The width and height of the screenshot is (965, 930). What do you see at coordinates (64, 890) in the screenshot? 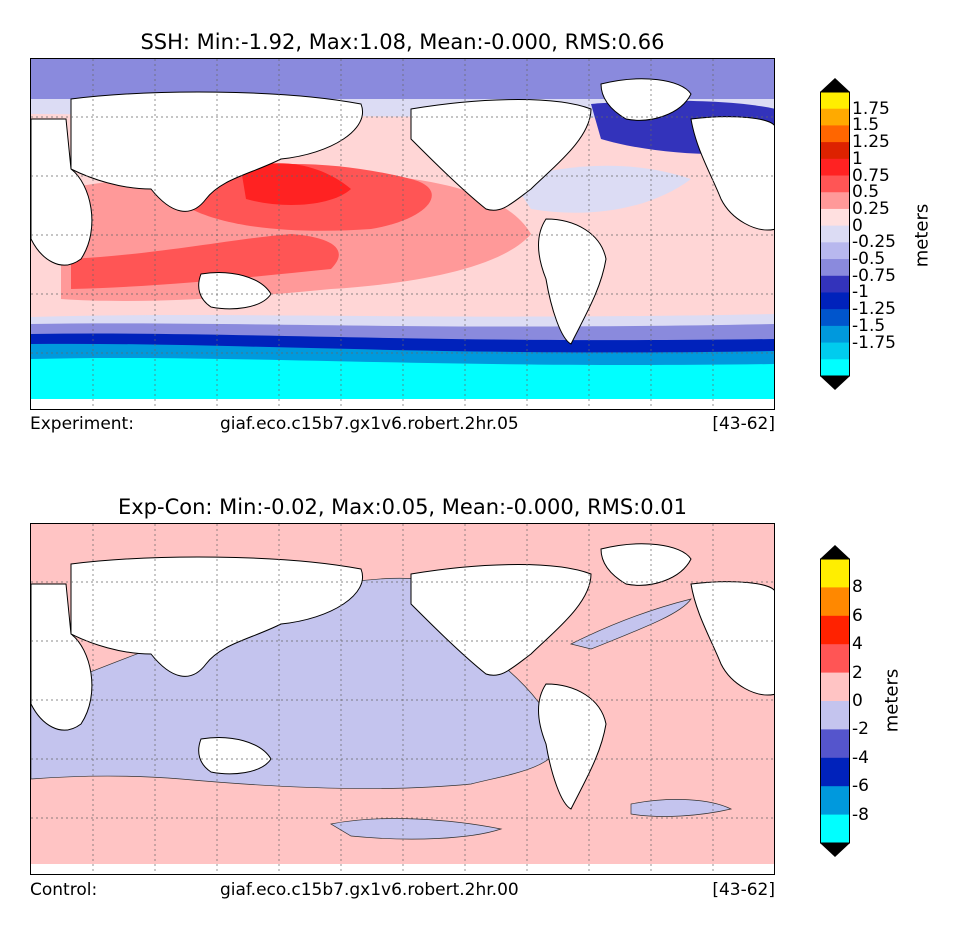
I see `footer-label-control: Control:` at bounding box center [64, 890].